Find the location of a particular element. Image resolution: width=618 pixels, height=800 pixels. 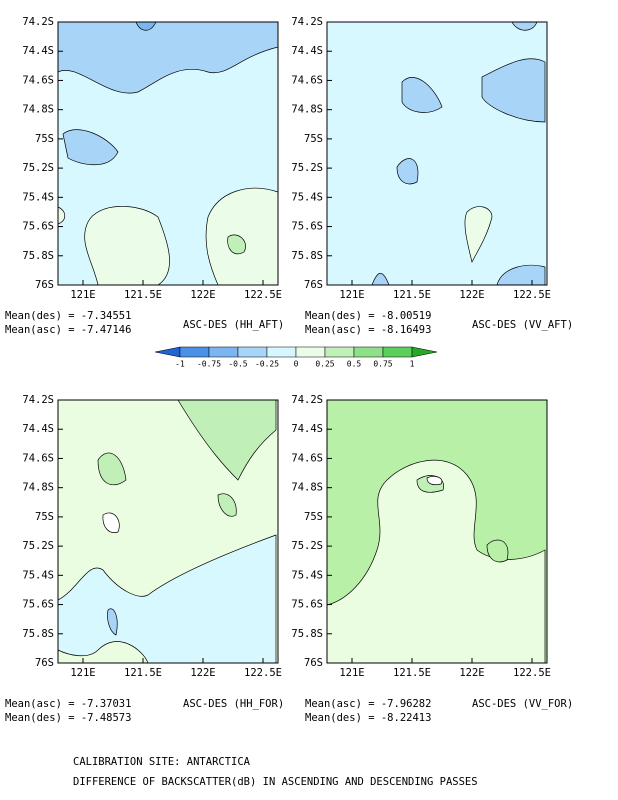

panel-title: ASC-DES (HH_AFT) is located at coordinates (233, 325).